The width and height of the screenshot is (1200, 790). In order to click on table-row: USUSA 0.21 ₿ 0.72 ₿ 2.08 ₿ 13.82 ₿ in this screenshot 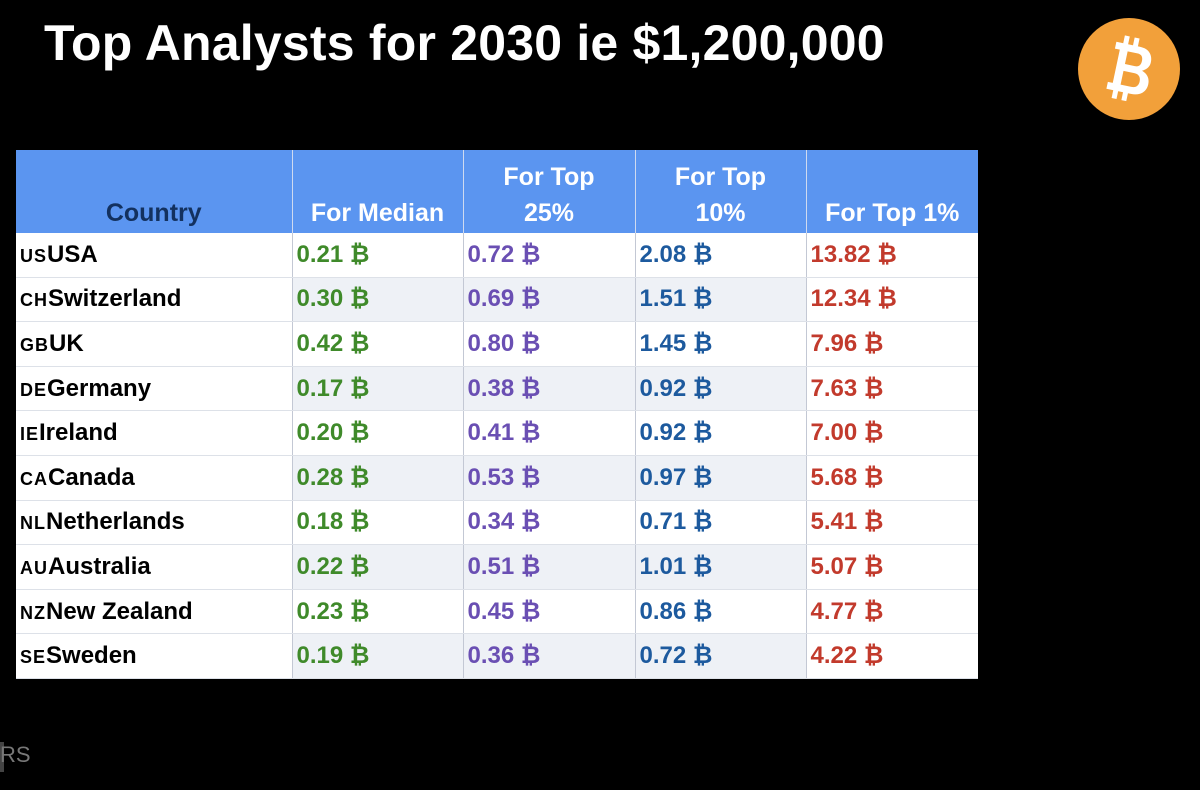, I will do `click(497, 255)`.